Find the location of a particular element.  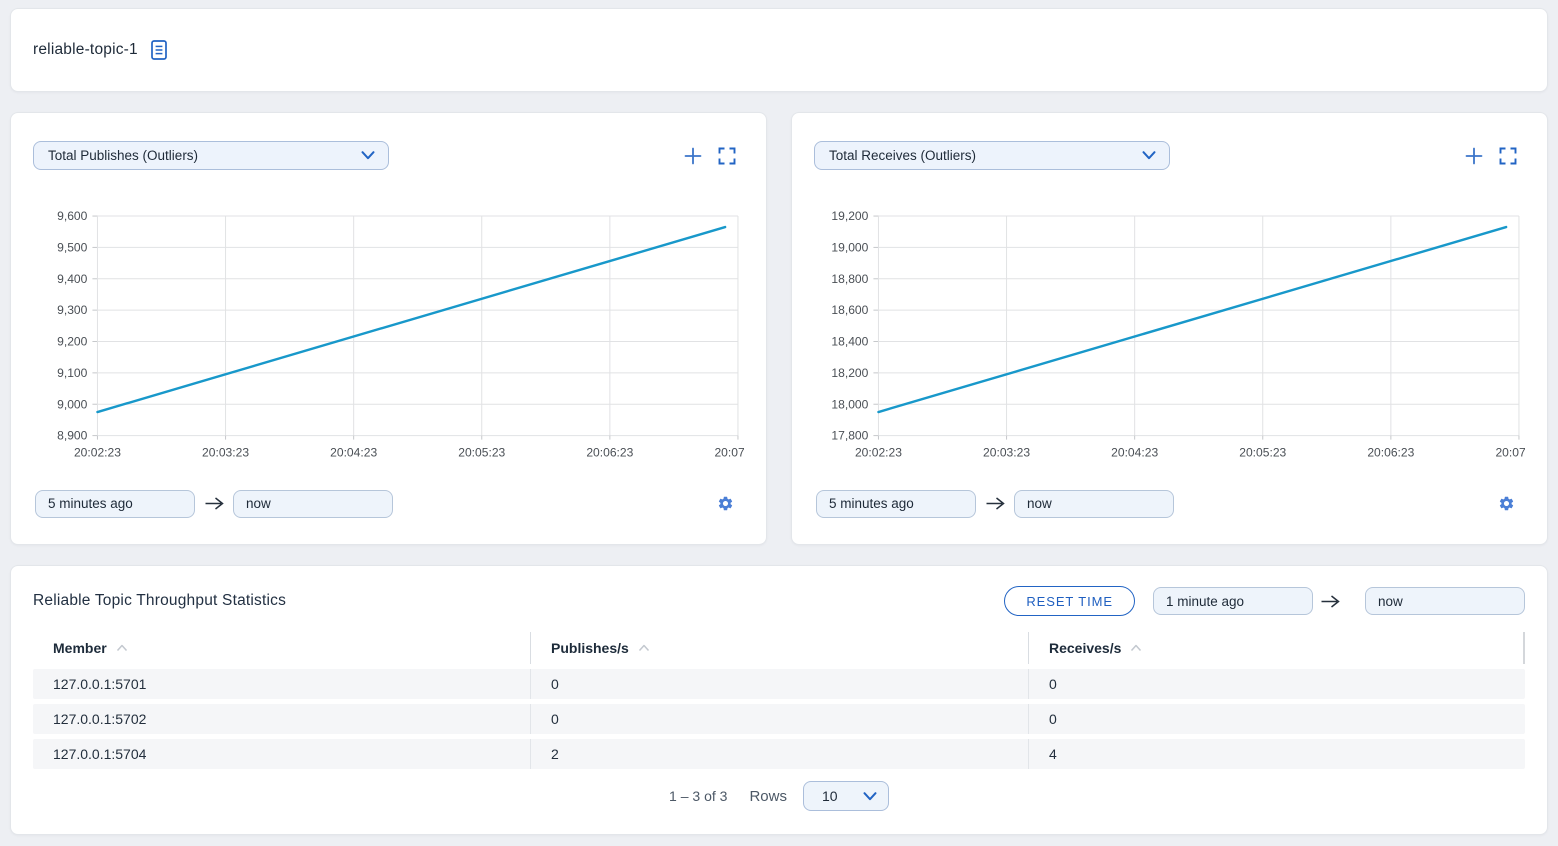

svg-text: 18,000 is located at coordinates (849, 404).